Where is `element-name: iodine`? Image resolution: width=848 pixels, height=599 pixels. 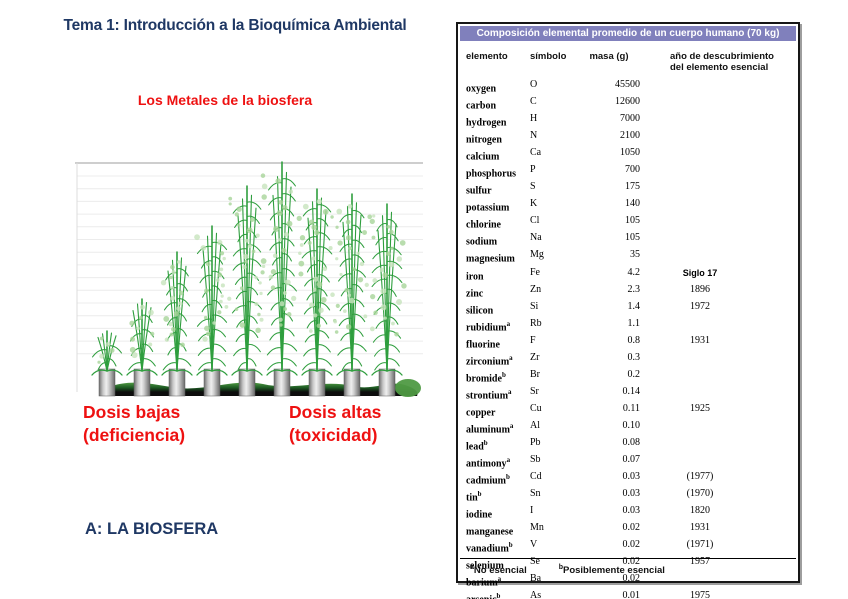 element-name: iodine is located at coordinates (479, 515).